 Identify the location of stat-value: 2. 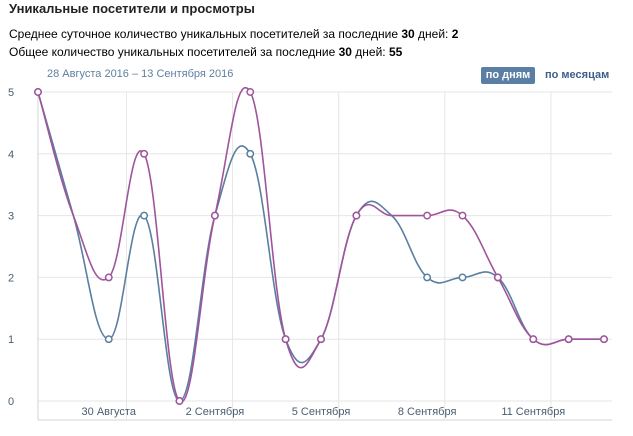
(455, 34).